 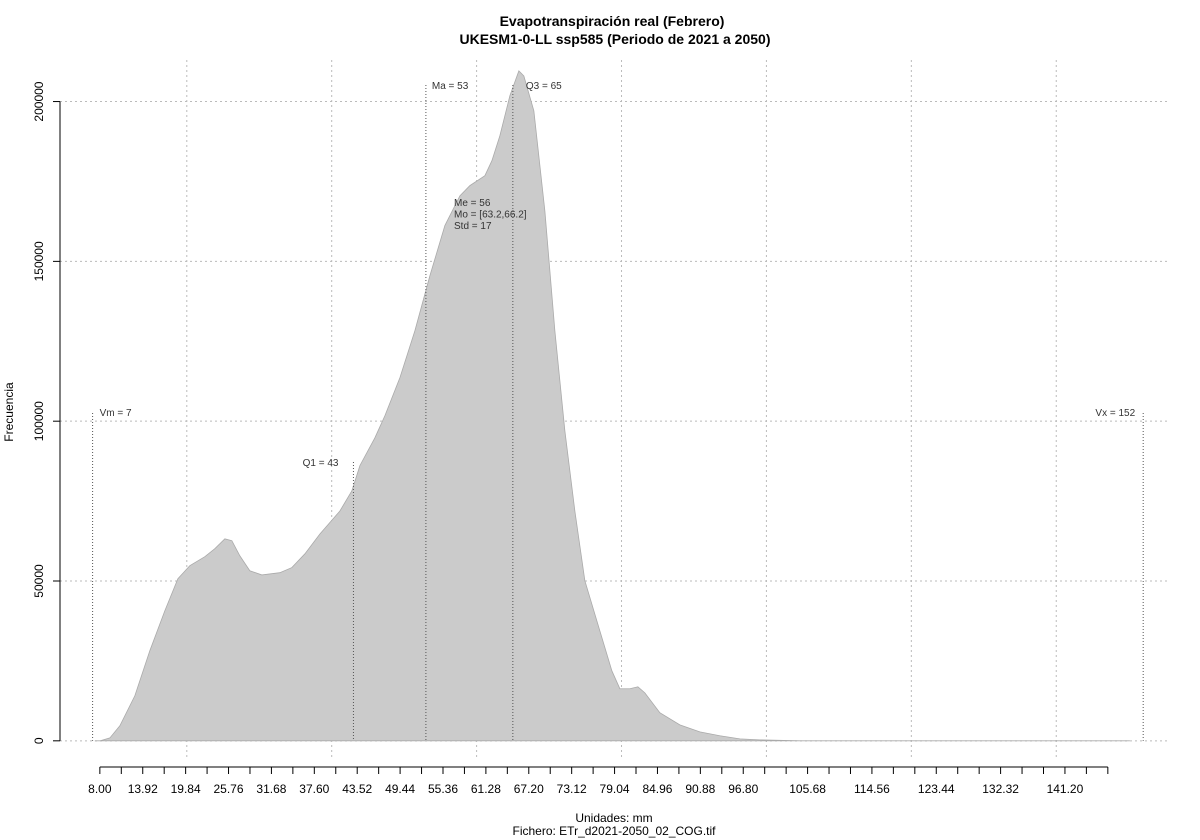 What do you see at coordinates (1065, 789) in the screenshot?
I see `x-tick-label: 141.20` at bounding box center [1065, 789].